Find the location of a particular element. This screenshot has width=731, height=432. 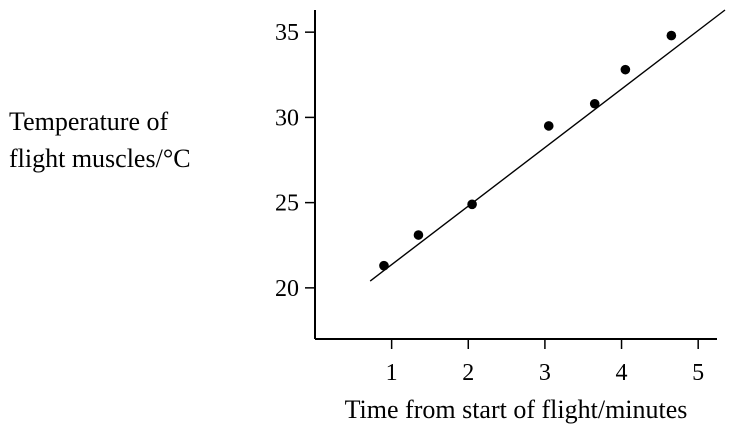

y-axis-title-line-2: flight muscles/°C is located at coordinates (100, 158).